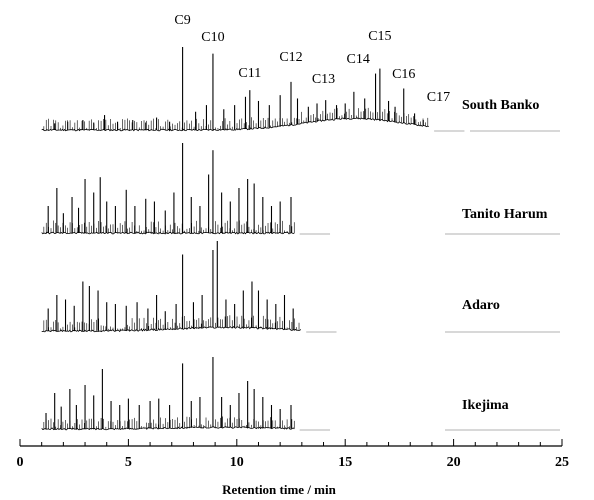 This screenshot has height=500, width=594. What do you see at coordinates (500, 105) in the screenshot?
I see `sample-label-south-banko: South Banko` at bounding box center [500, 105].